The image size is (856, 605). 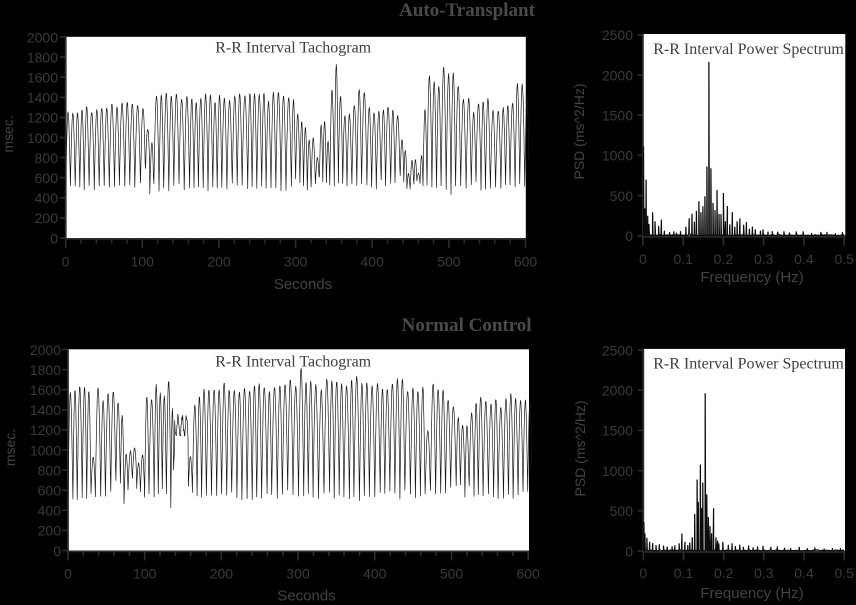 What do you see at coordinates (467, 10) in the screenshot?
I see `svg-text: Auto-Transplant` at bounding box center [467, 10].